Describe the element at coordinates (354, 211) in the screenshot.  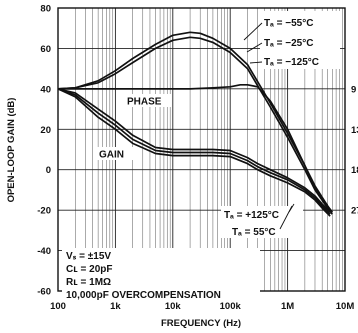
I see `right-tick-label: 27` at that location.